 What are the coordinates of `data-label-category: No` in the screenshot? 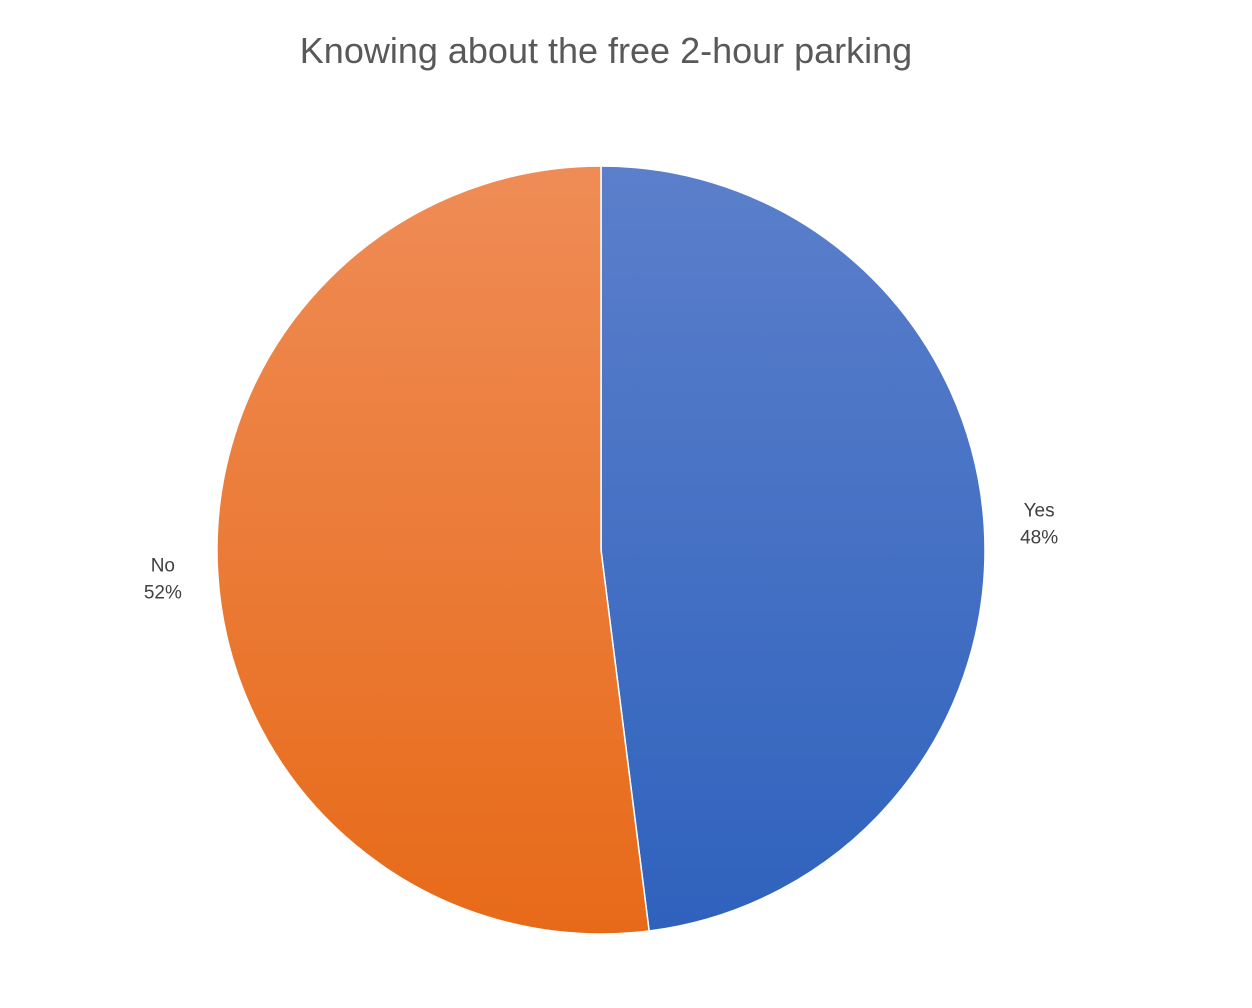 It's located at (163, 566).